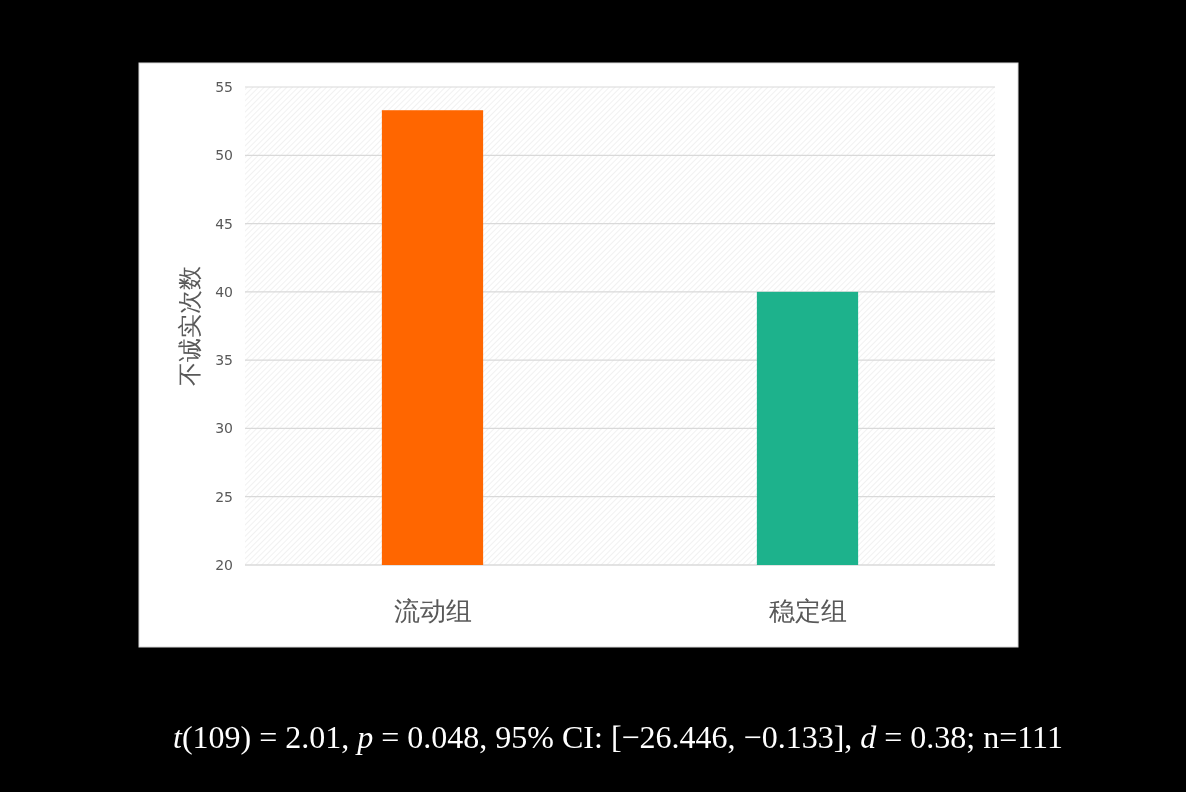  What do you see at coordinates (807, 611) in the screenshot?
I see `x-tick-label: 稳定组` at bounding box center [807, 611].